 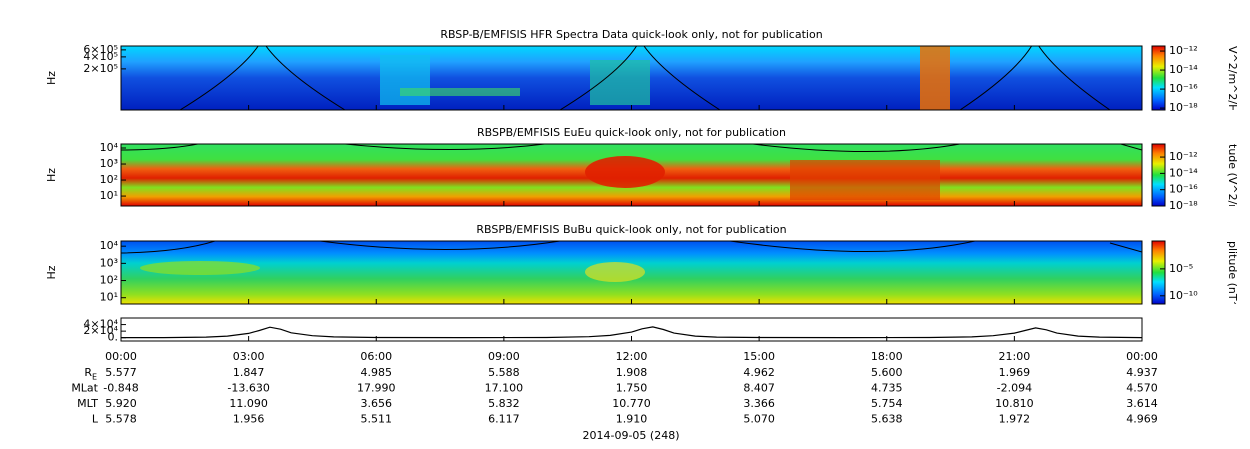 I want to click on colorbar-tick-label: 10⁻¹⁰, so click(x=1183, y=295).